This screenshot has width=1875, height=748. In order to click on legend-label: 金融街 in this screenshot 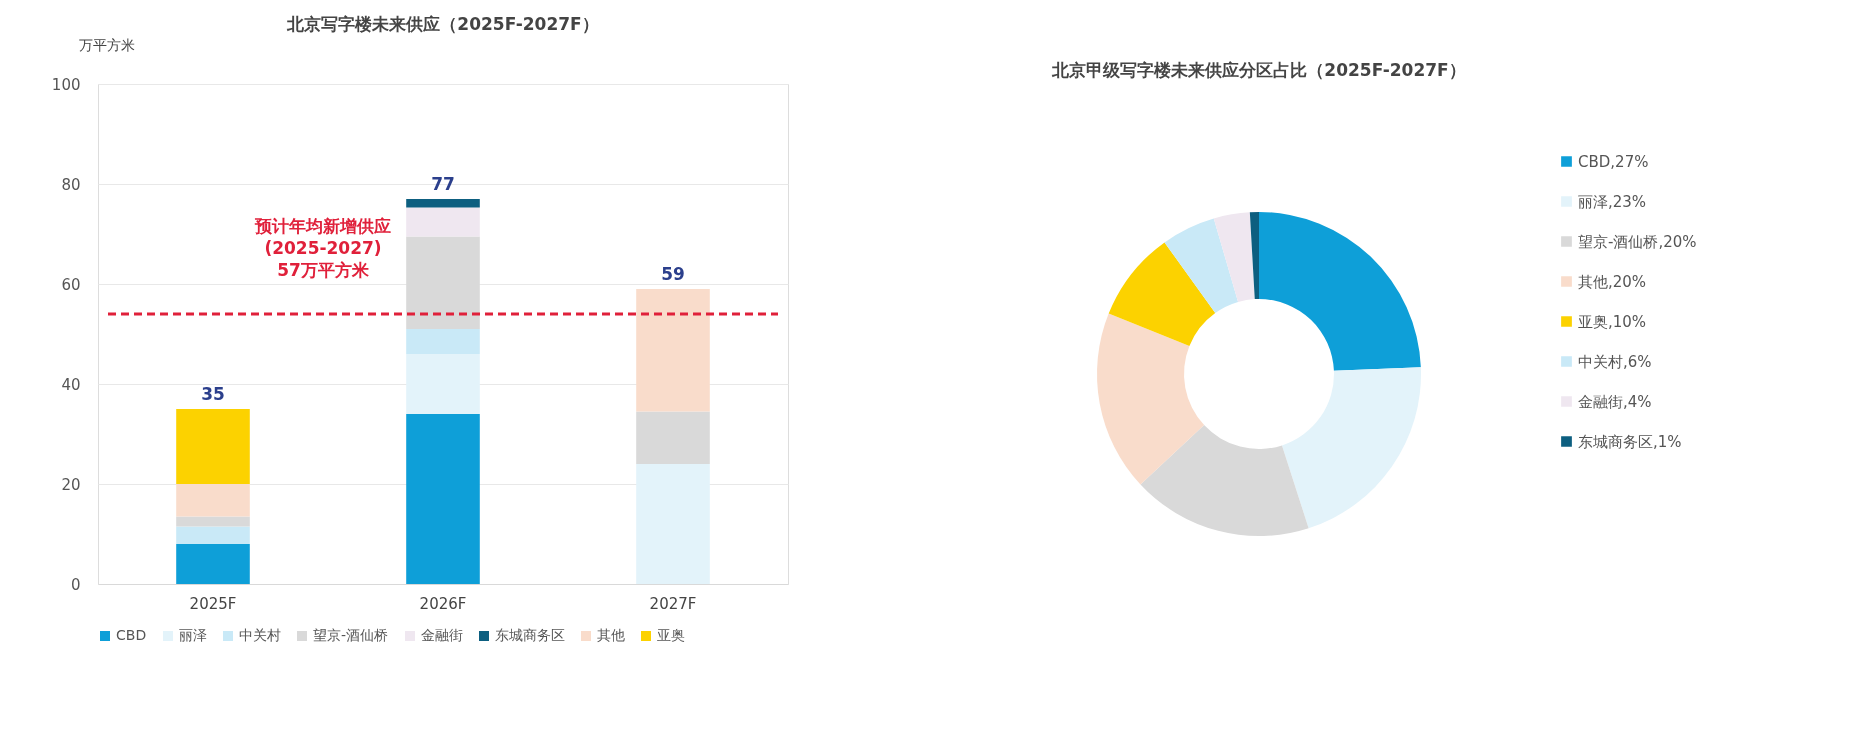, I will do `click(442, 635)`.